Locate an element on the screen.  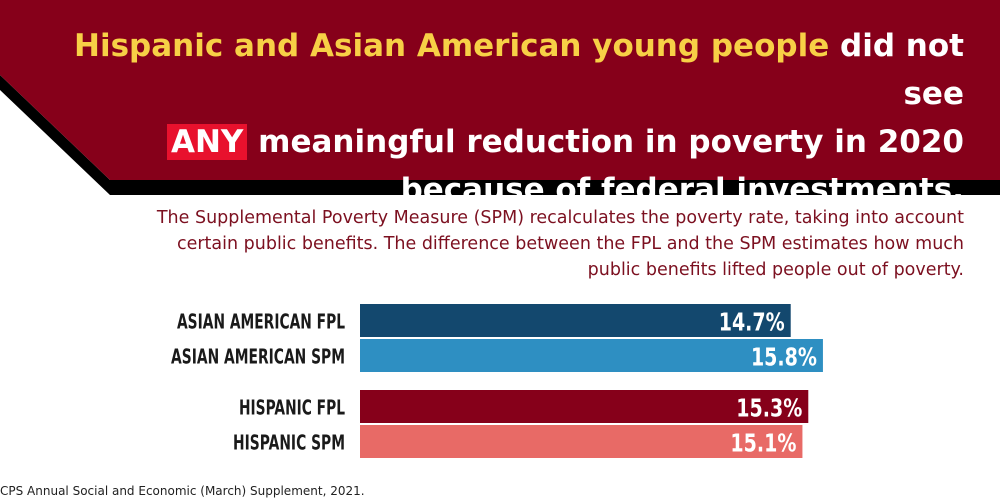
category-label-asian-american-fpl: ASIAN AMERICAN FPL is located at coordinates (261, 322).